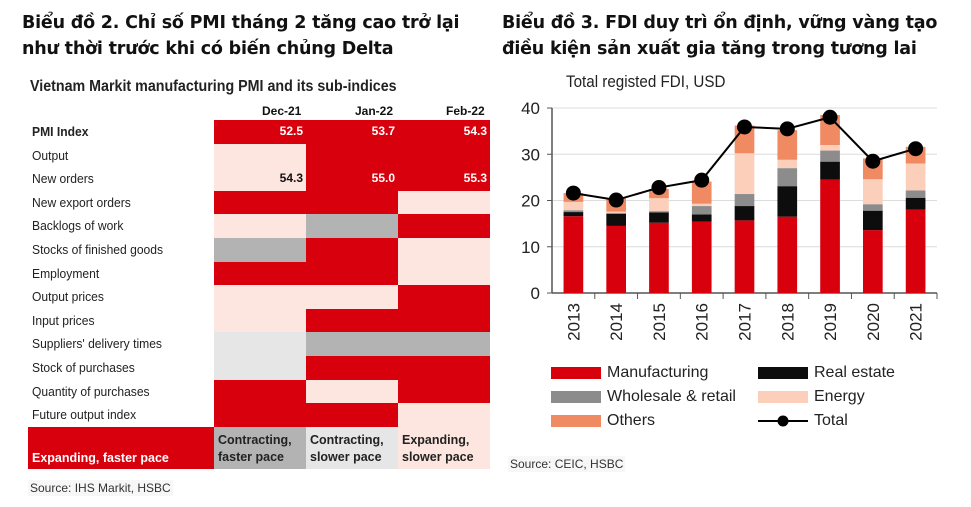 The height and width of the screenshot is (507, 971). What do you see at coordinates (259, 273) in the screenshot?
I see `table-row: Employment` at bounding box center [259, 273].